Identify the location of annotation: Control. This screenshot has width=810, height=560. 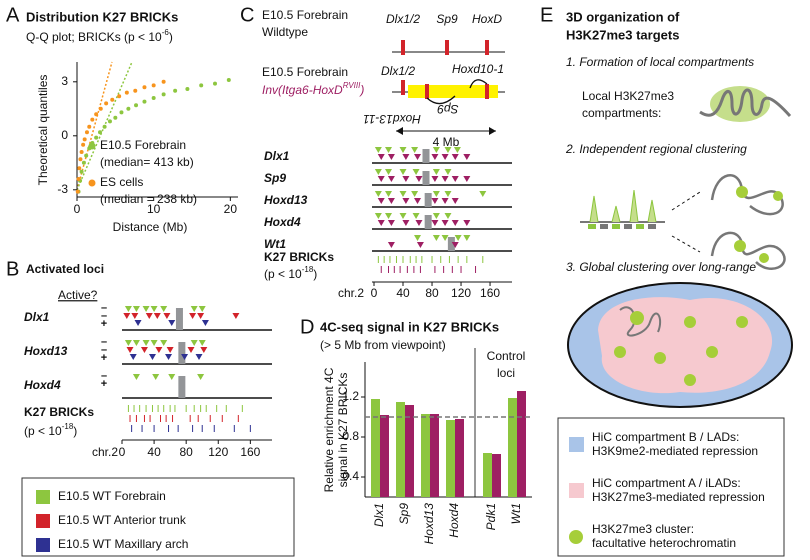
(506, 356).